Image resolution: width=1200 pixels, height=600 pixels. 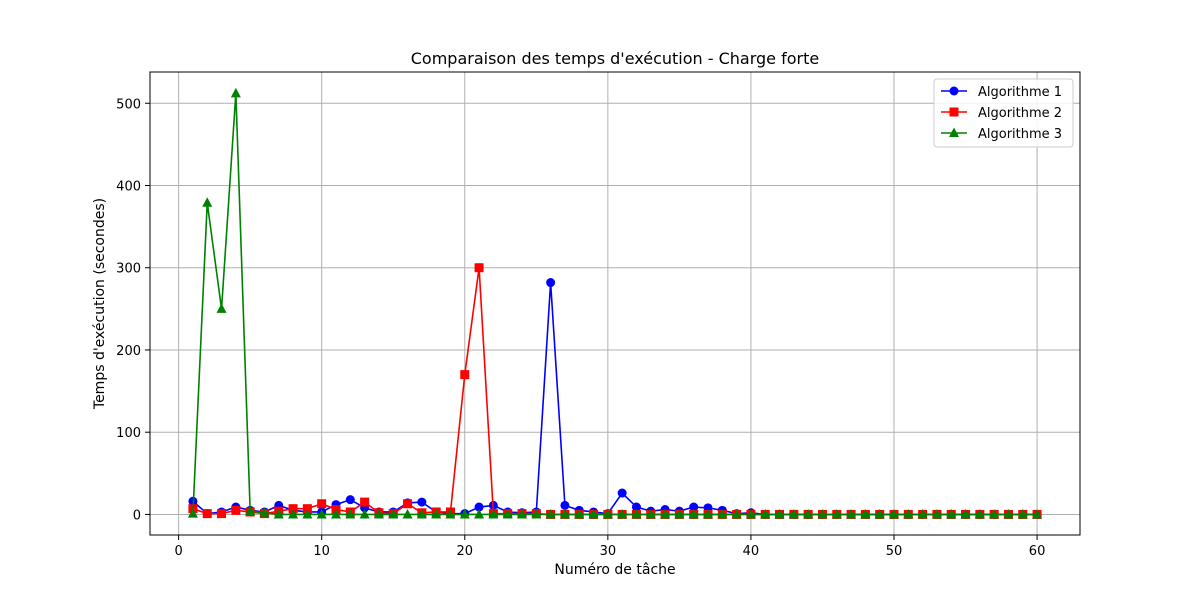 I want to click on legend-item: Algorithme 1, so click(x=1001, y=92).